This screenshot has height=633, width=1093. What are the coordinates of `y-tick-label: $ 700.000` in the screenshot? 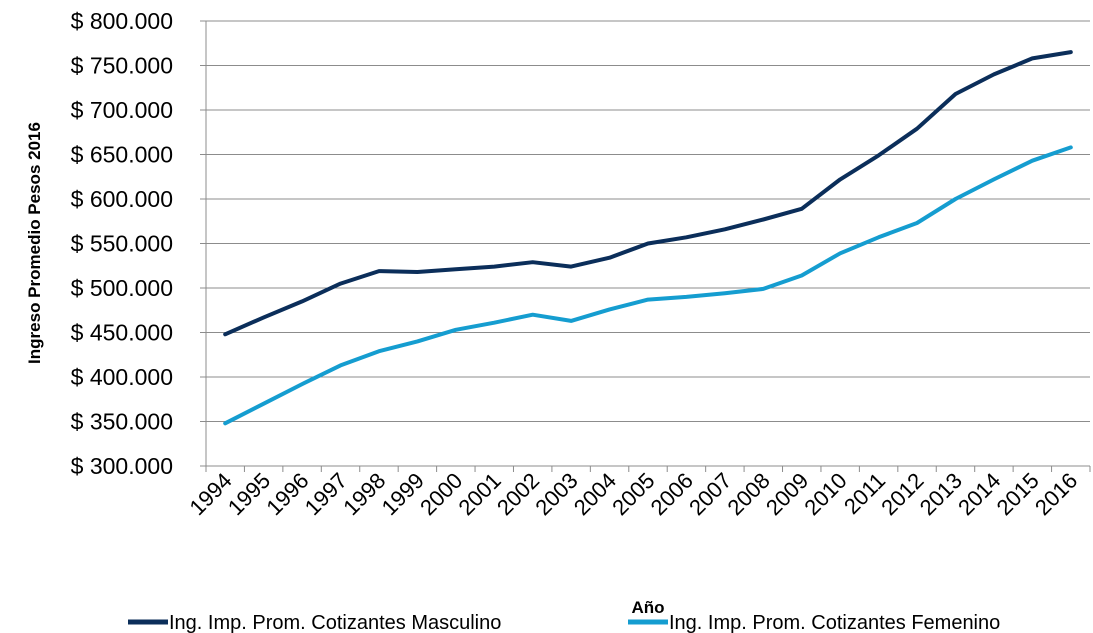 It's located at (122, 110).